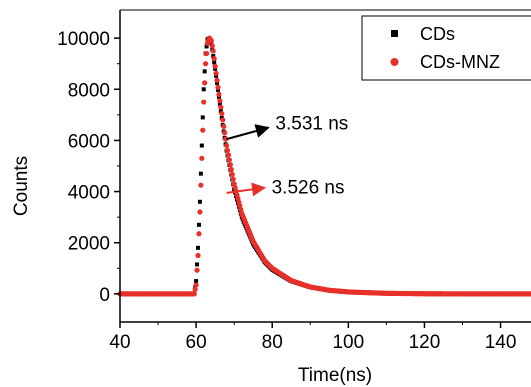 This screenshot has width=531, height=387. What do you see at coordinates (501, 342) in the screenshot?
I see `x-tick-label: 140` at bounding box center [501, 342].